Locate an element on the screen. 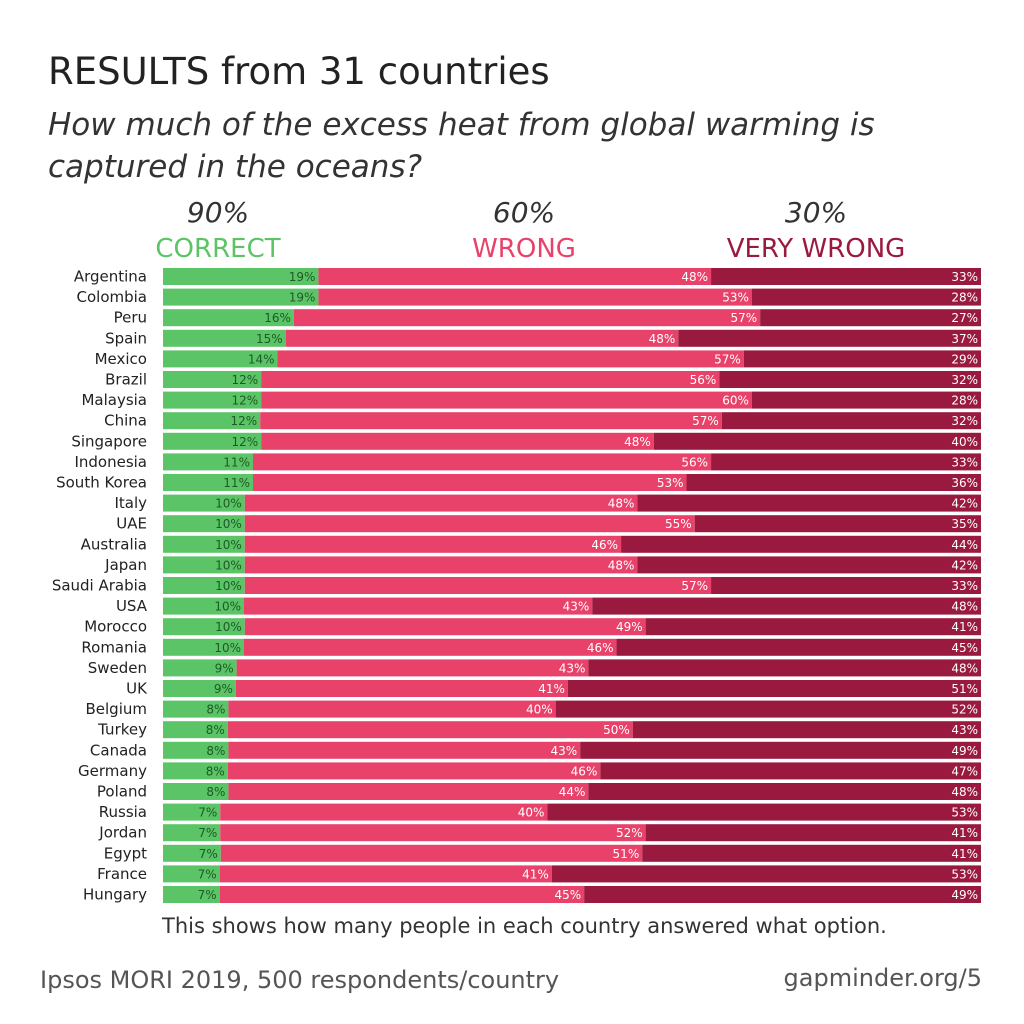 Image resolution: width=1024 pixels, height=1024 pixels. value-label-correct-italy: 10% is located at coordinates (228, 504).